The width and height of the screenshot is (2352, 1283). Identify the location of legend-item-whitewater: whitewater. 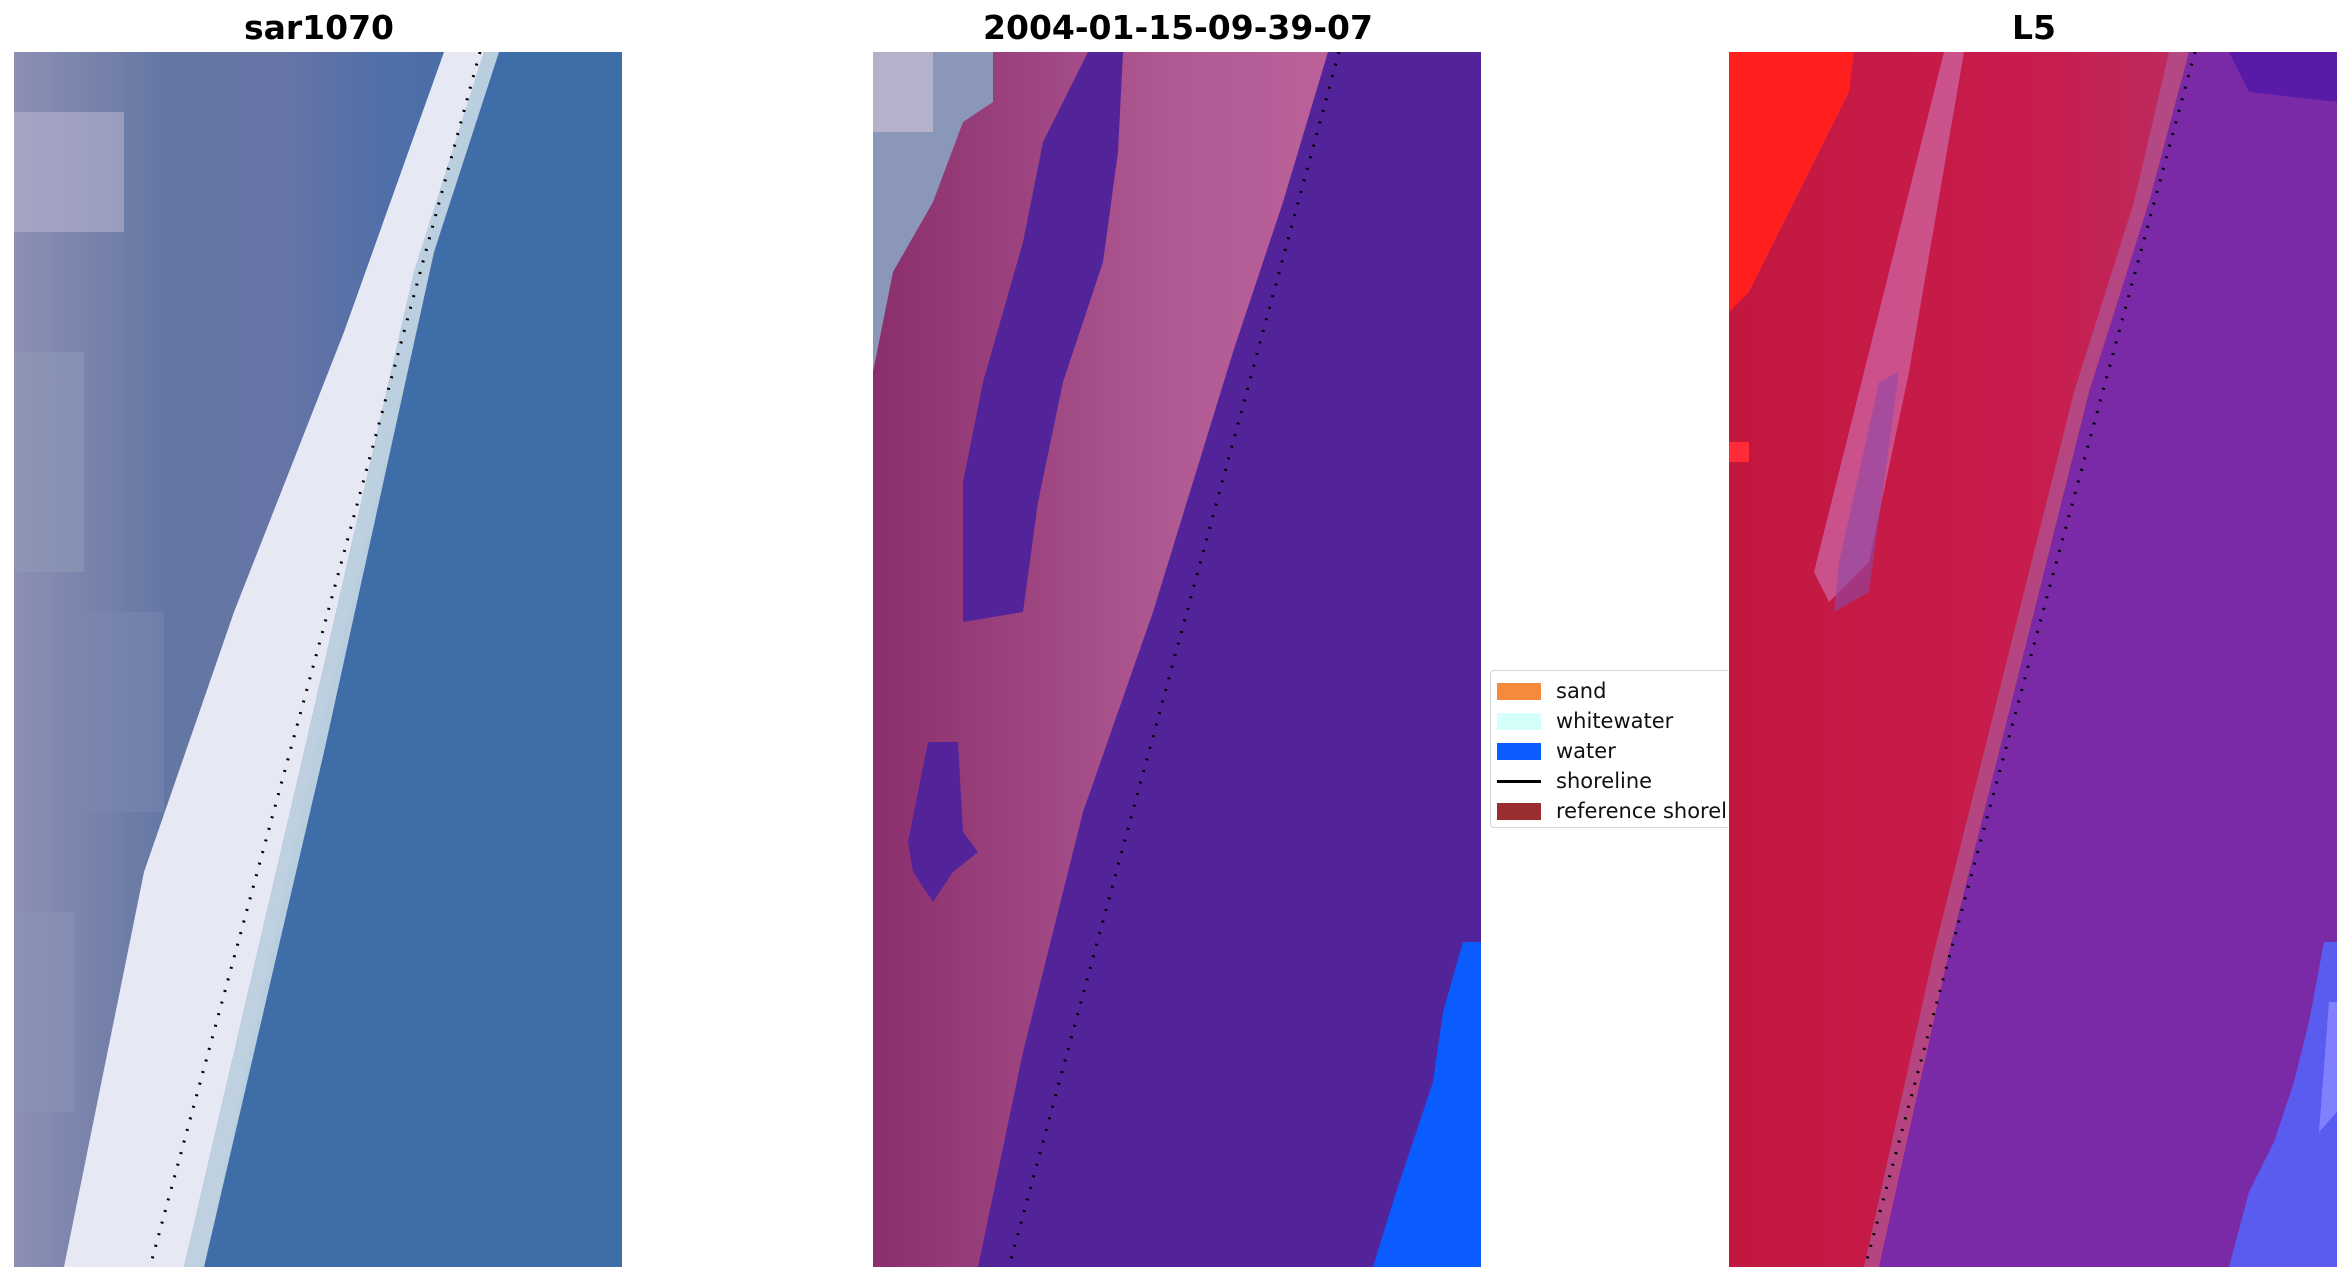
(1585, 721).